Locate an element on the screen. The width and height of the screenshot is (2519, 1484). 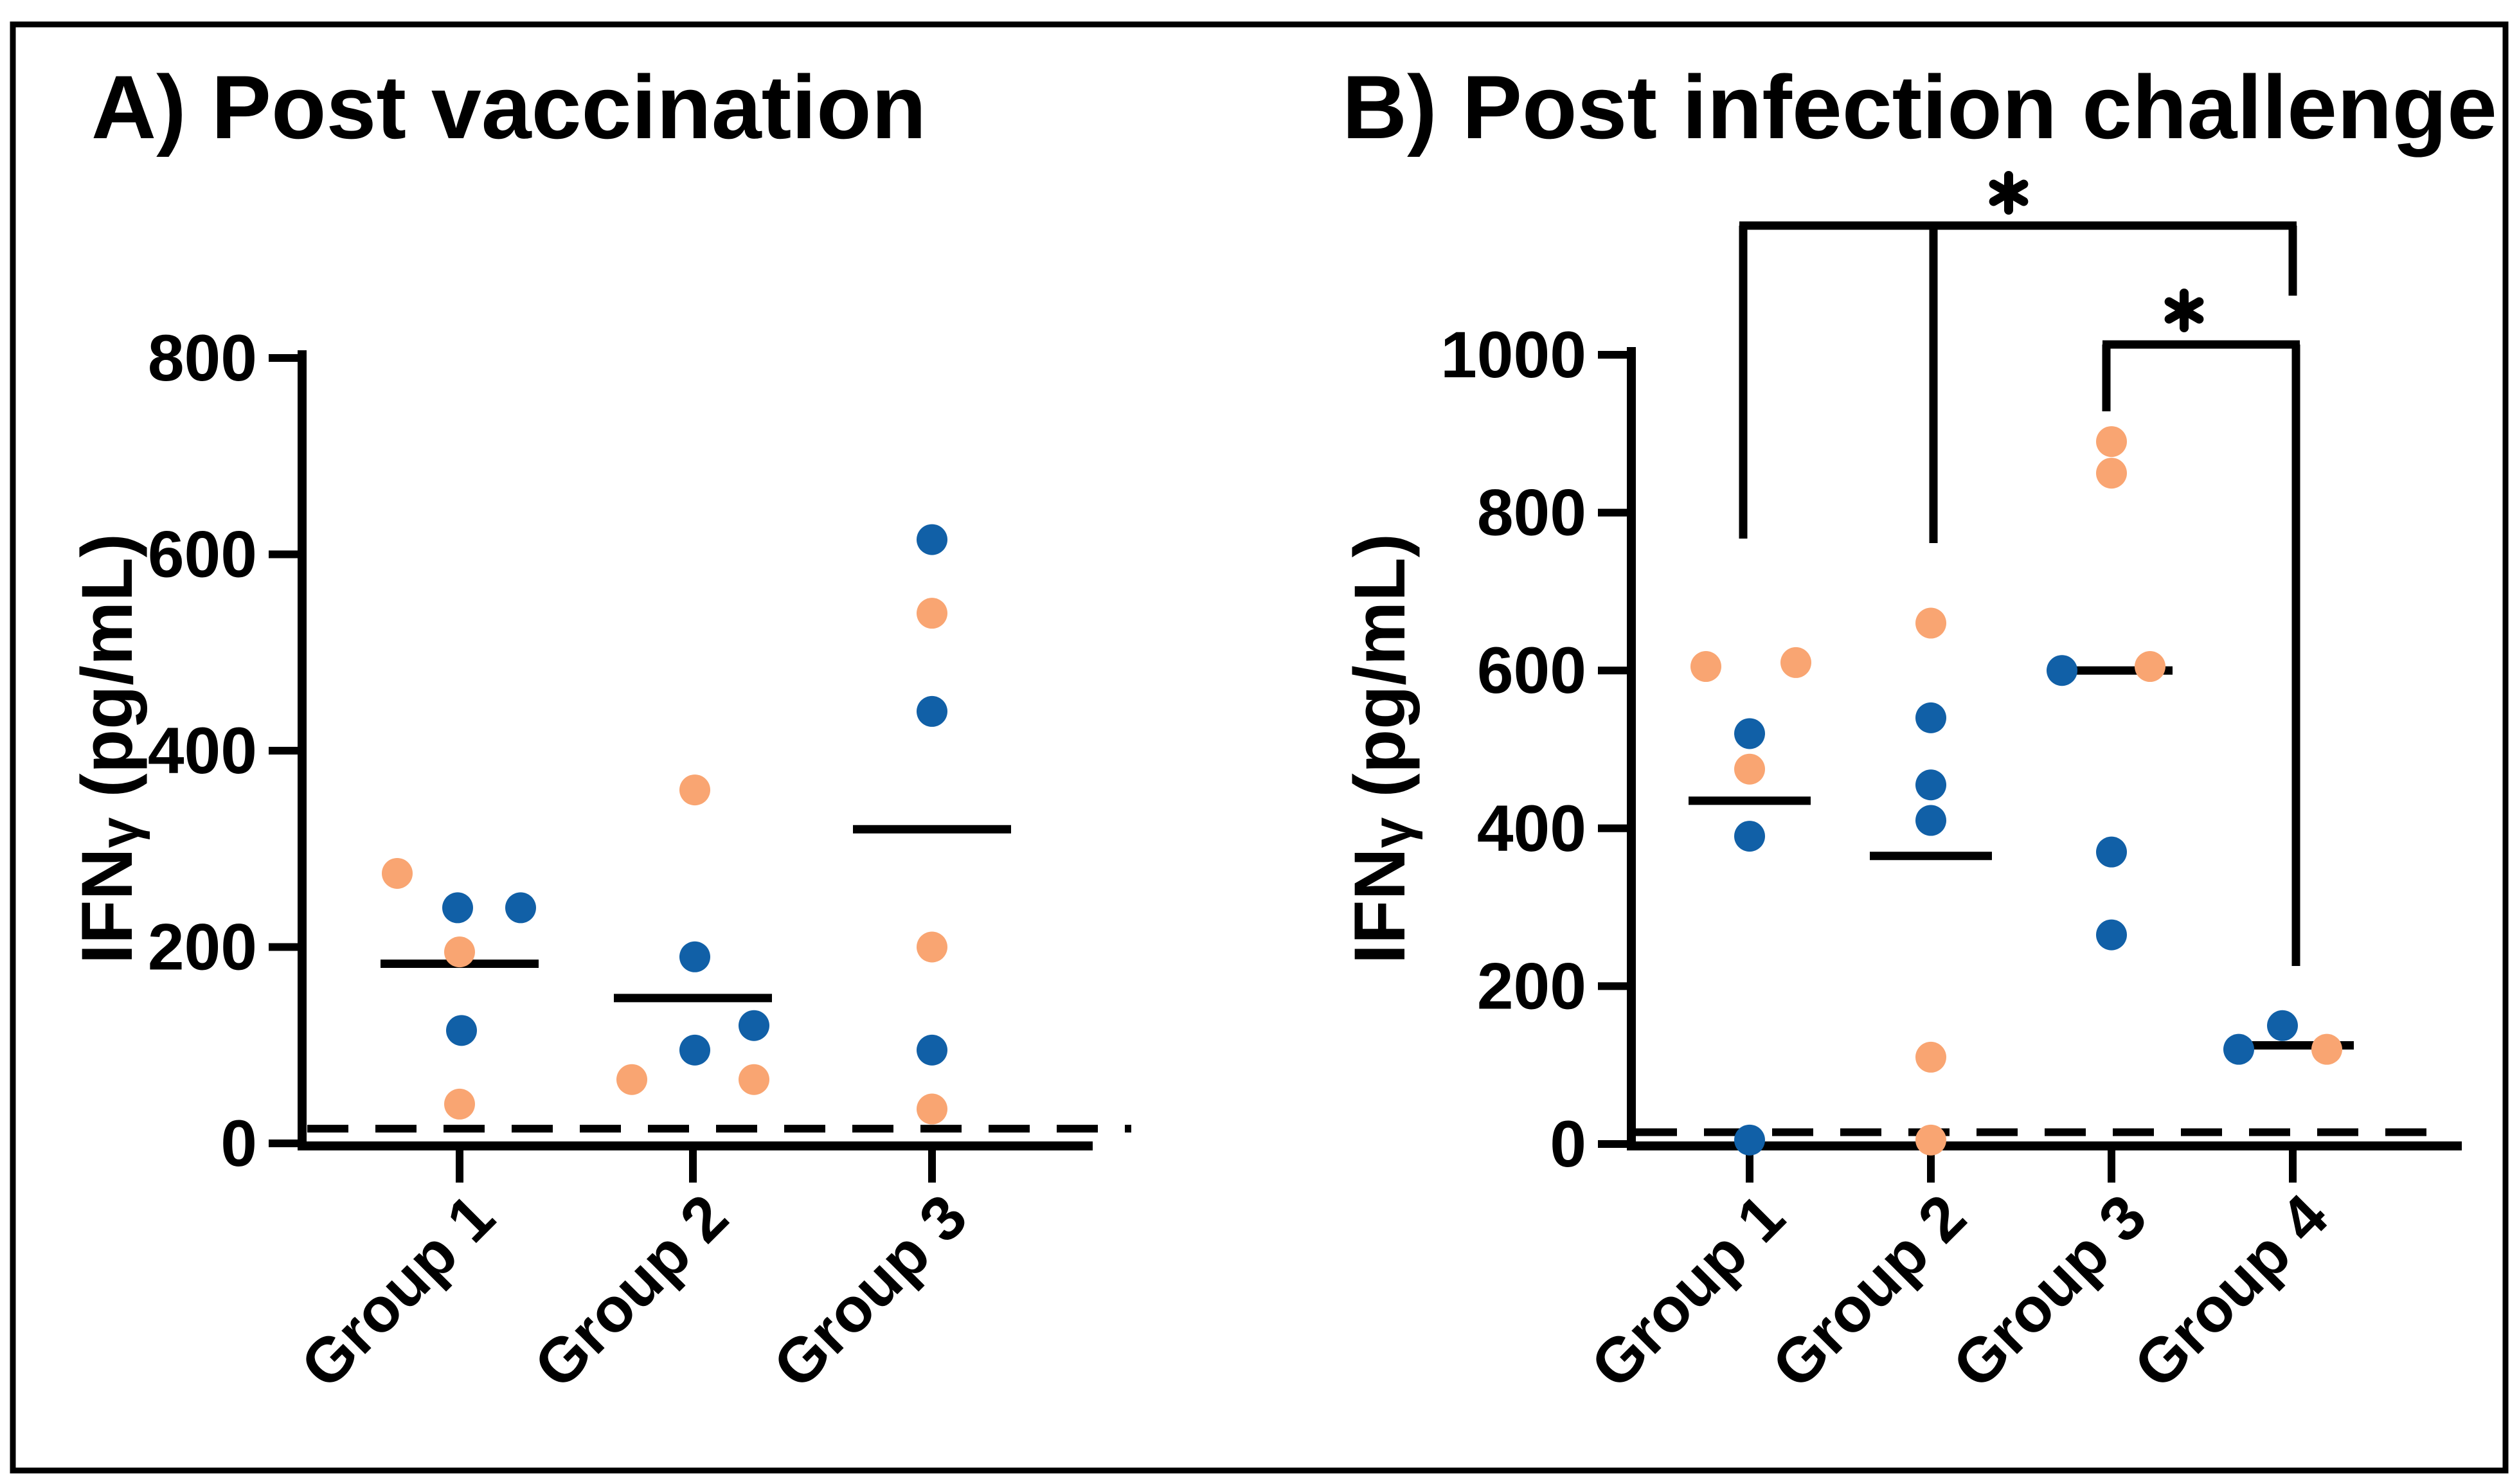
panel-b-title: B) Post infection challenge is located at coordinates (1919, 107).